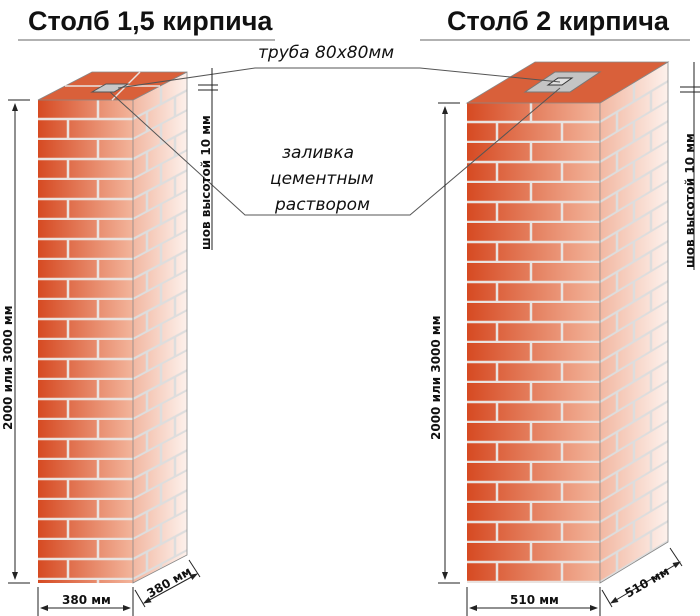 The height and width of the screenshot is (616, 700). Describe the element at coordinates (150, 21) in the screenshot. I see `left-pillar-title: Столб 1,5 кирпича` at that location.